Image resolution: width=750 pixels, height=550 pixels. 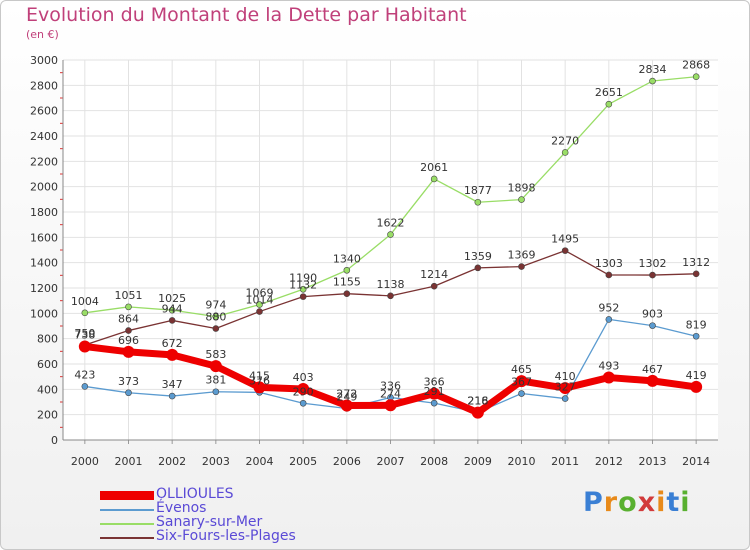 What do you see at coordinates (128, 319) in the screenshot?
I see `data-label-3: 864` at bounding box center [128, 319].